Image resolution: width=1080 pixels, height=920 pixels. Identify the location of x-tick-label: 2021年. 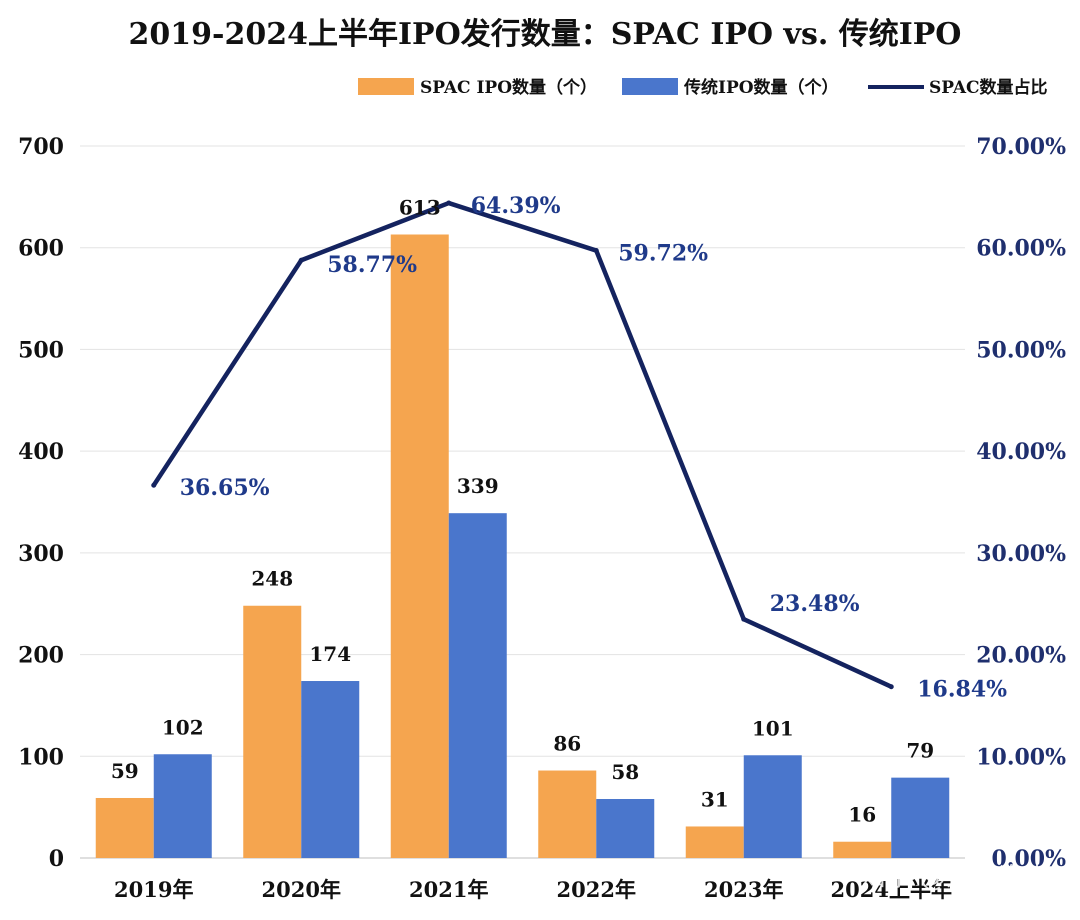
(448, 889).